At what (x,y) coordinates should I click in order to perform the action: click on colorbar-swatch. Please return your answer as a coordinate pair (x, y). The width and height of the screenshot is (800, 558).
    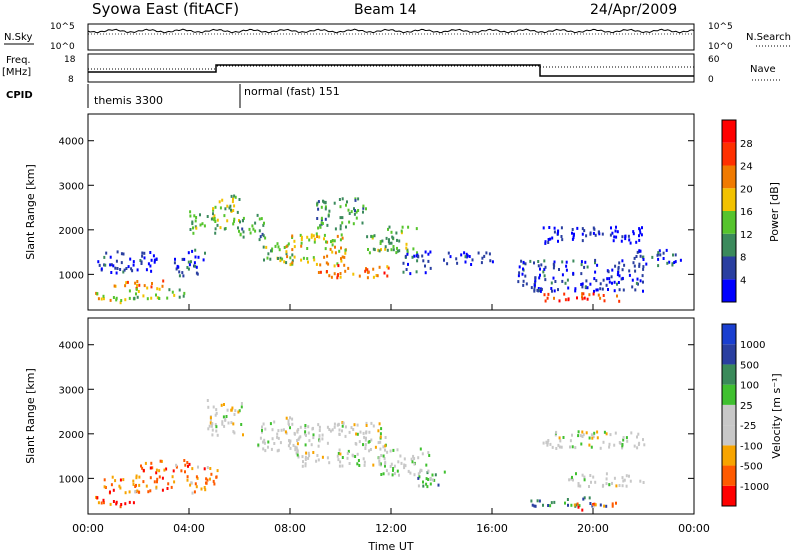
    Looking at the image, I should click on (729, 245).